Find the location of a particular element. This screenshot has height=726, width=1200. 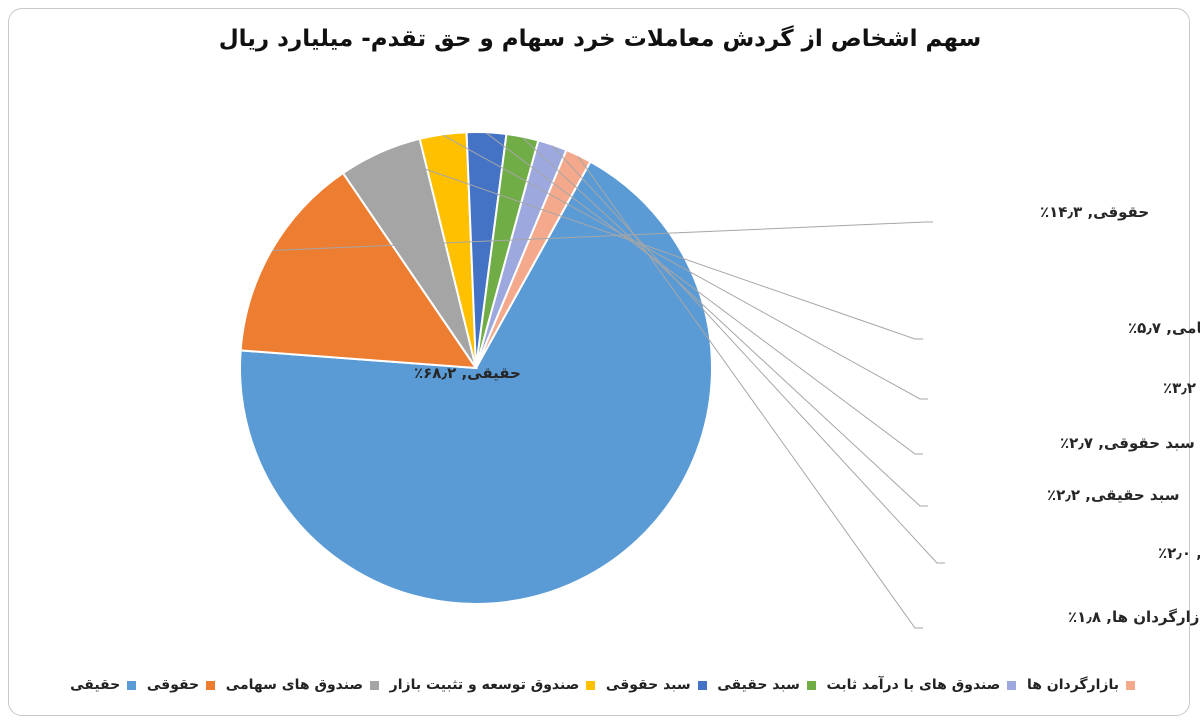

legend-item: حقیقی is located at coordinates (103, 685).